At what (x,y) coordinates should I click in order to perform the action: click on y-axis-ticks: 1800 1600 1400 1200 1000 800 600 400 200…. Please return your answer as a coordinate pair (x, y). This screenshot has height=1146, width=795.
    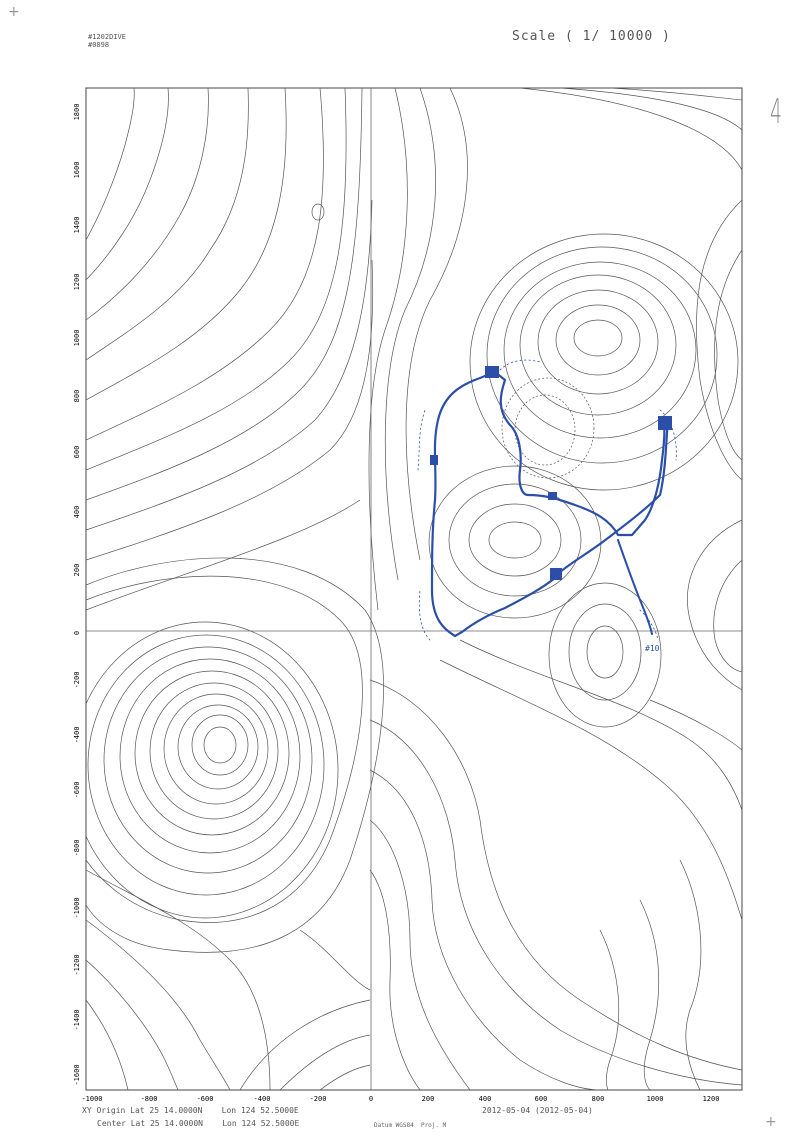
    Looking at the image, I should click on (77, 595).